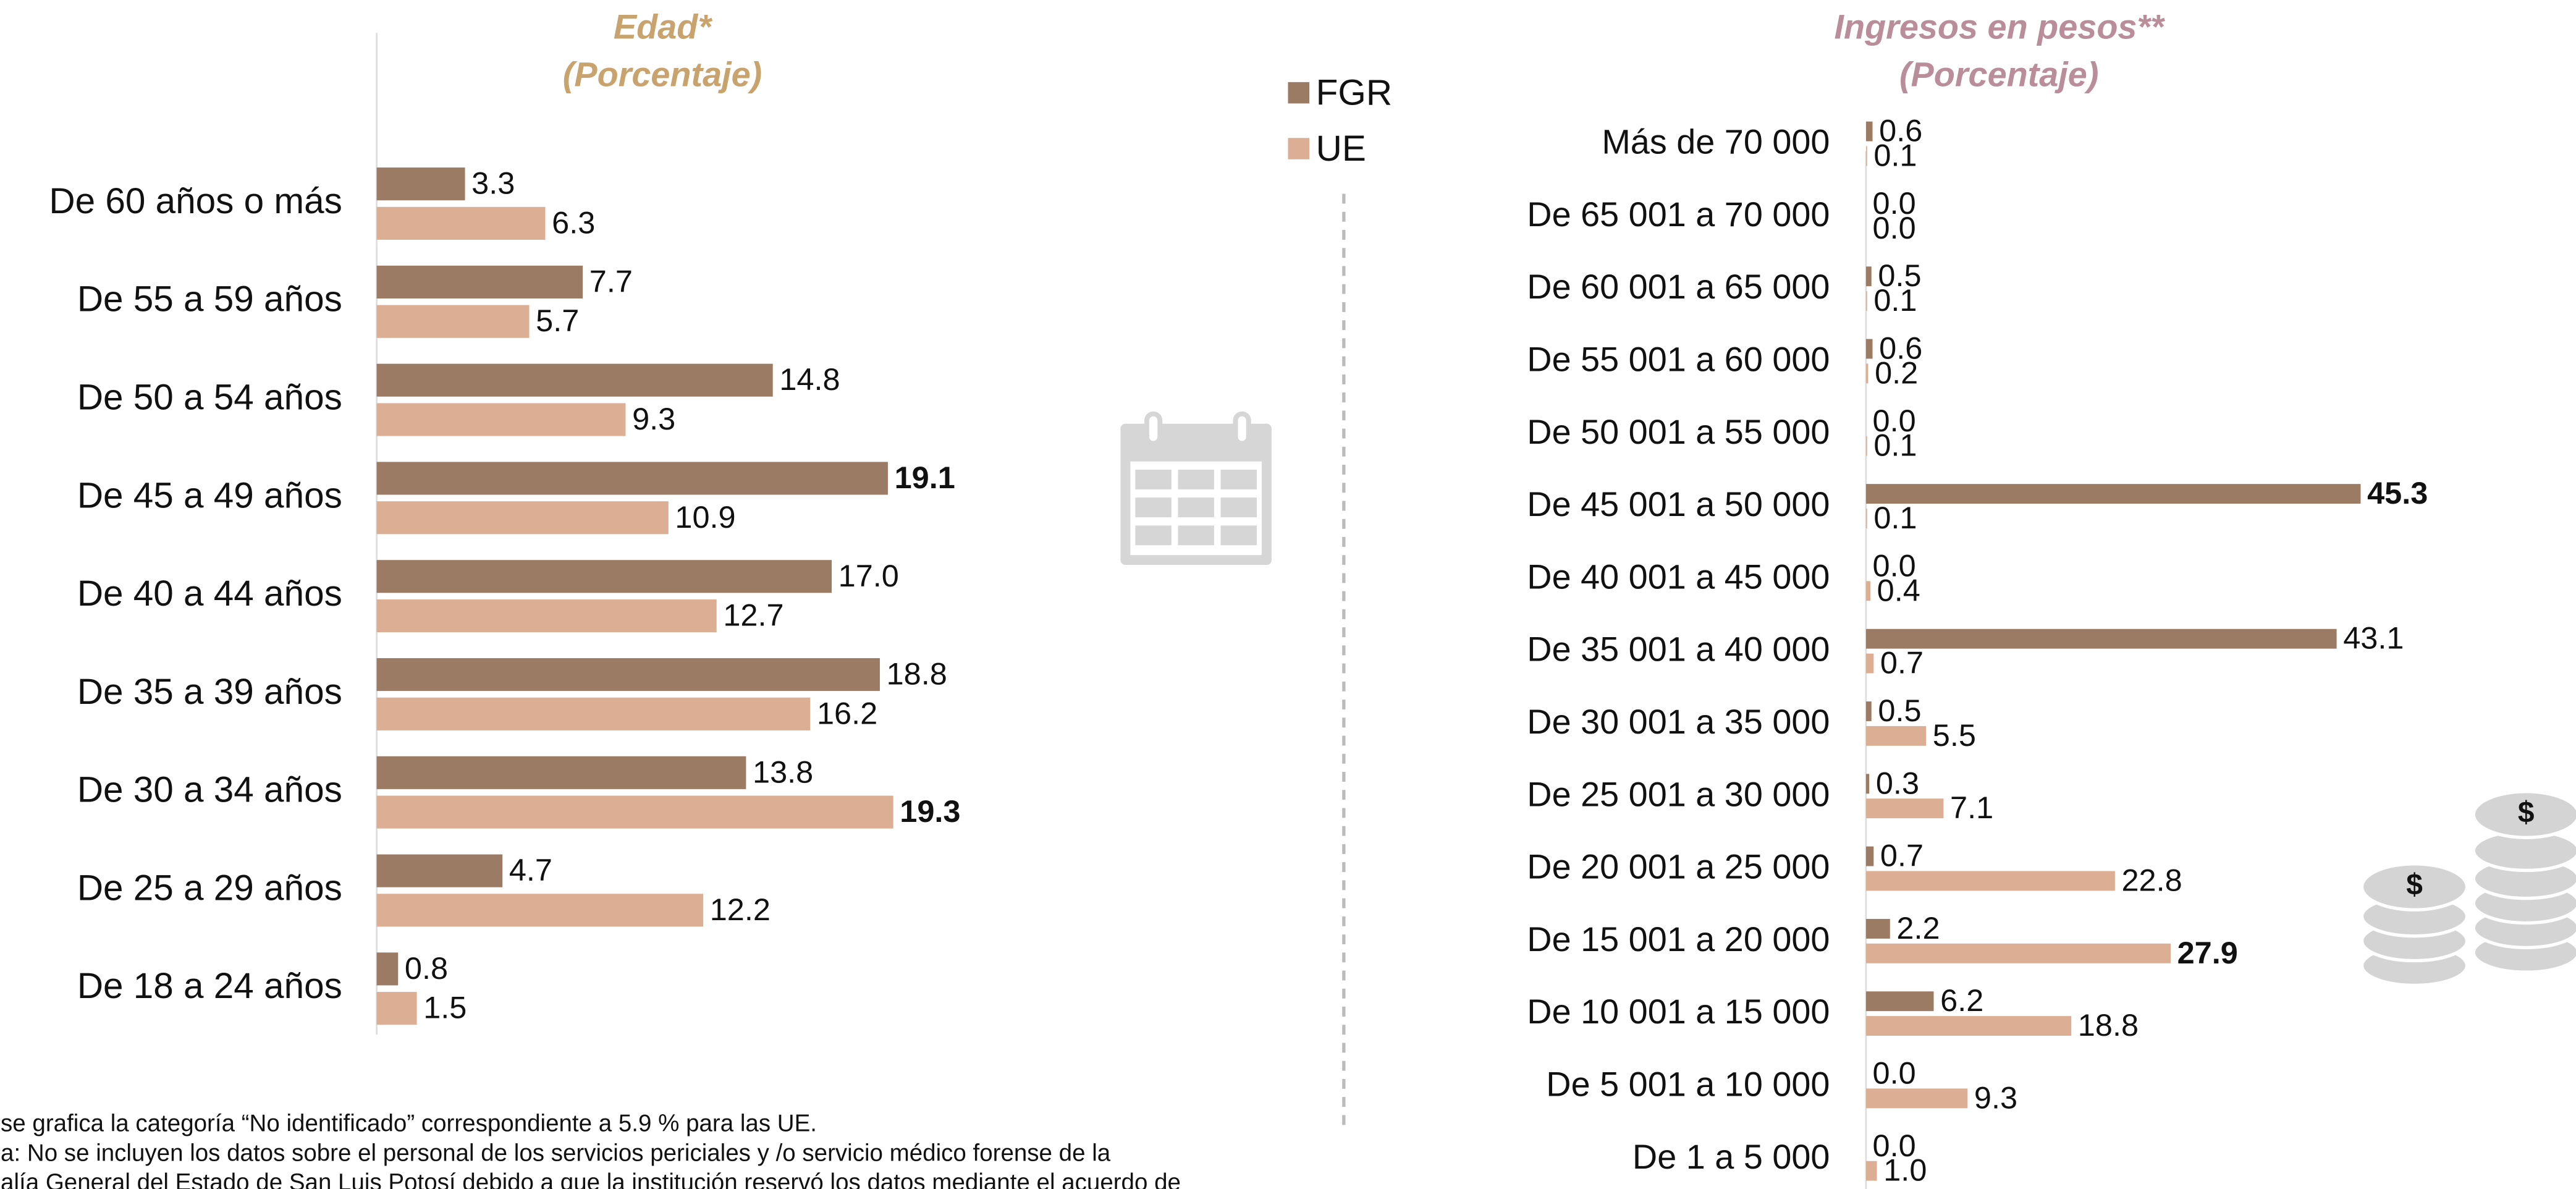 The height and width of the screenshot is (1189, 2576). I want to click on value-label: 0.4, so click(1898, 589).